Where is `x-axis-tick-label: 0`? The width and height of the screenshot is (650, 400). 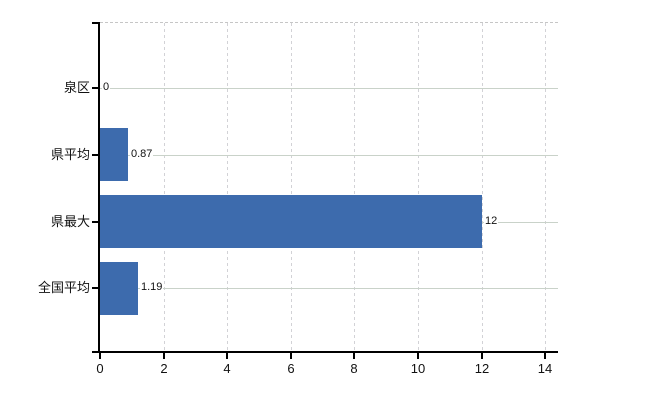 x-axis-tick-label: 0 is located at coordinates (100, 368).